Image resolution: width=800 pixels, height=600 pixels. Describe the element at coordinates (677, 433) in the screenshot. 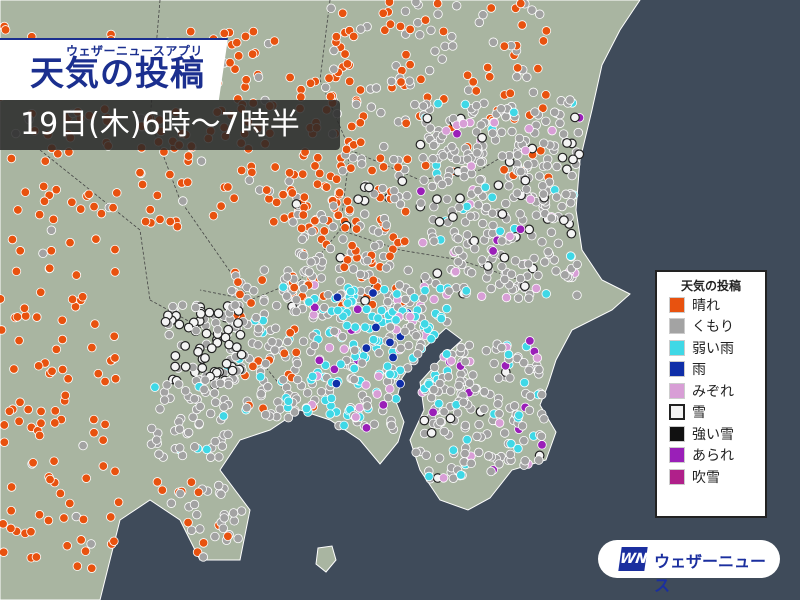

I see `legend-swatch` at that location.